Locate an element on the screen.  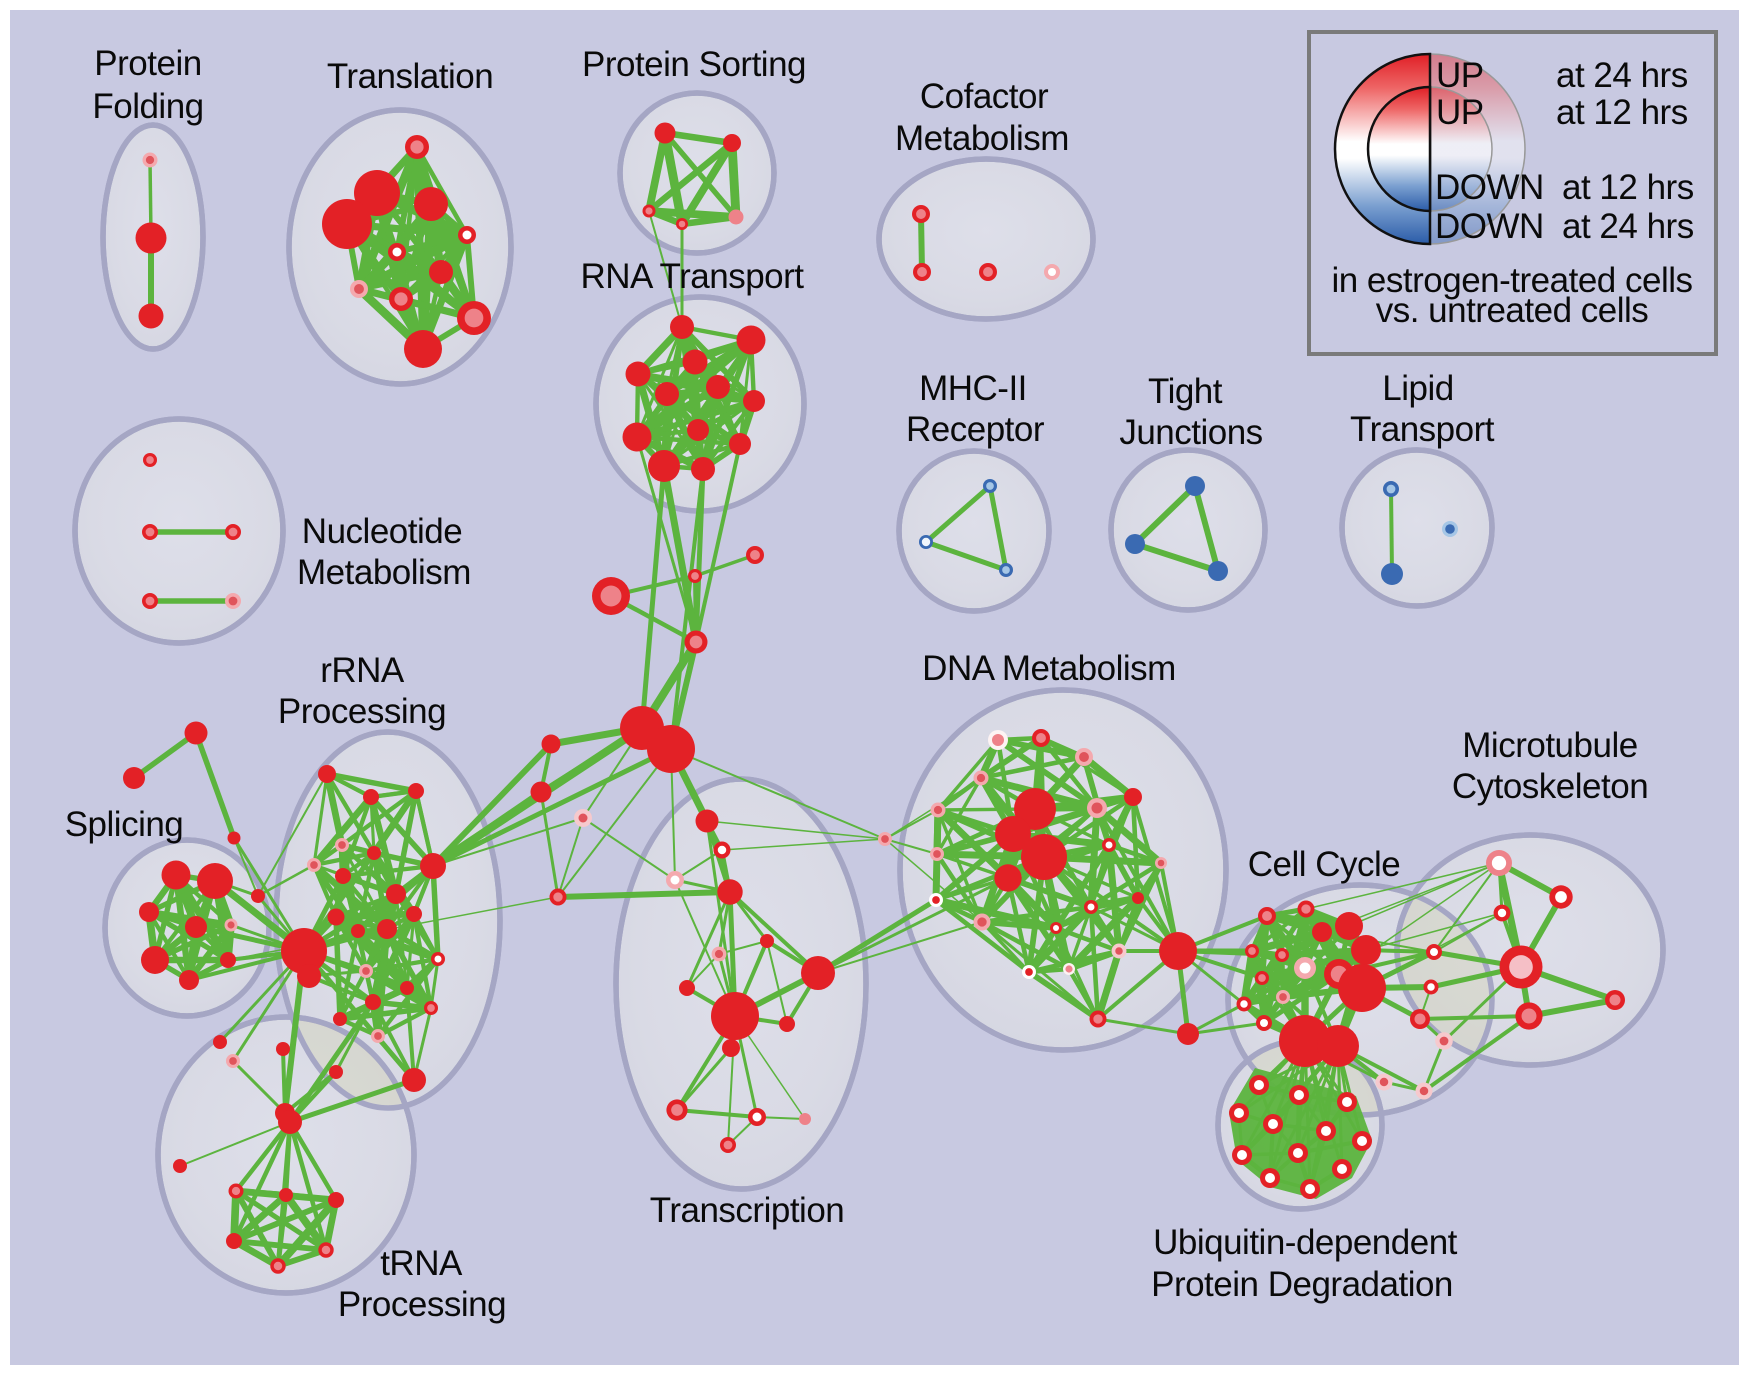
svg-text: Splicing is located at coordinates (124, 824).